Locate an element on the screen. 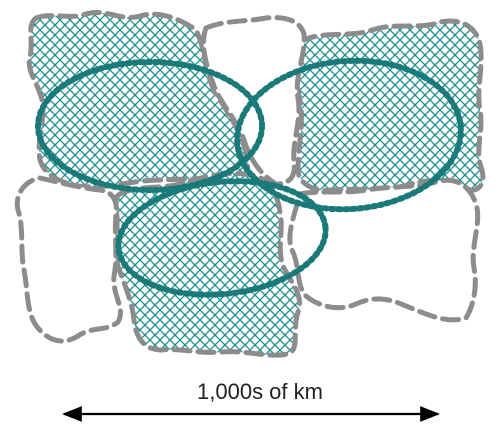 The width and height of the screenshot is (498, 426). scale-label: 1,000s of km is located at coordinates (260, 391).